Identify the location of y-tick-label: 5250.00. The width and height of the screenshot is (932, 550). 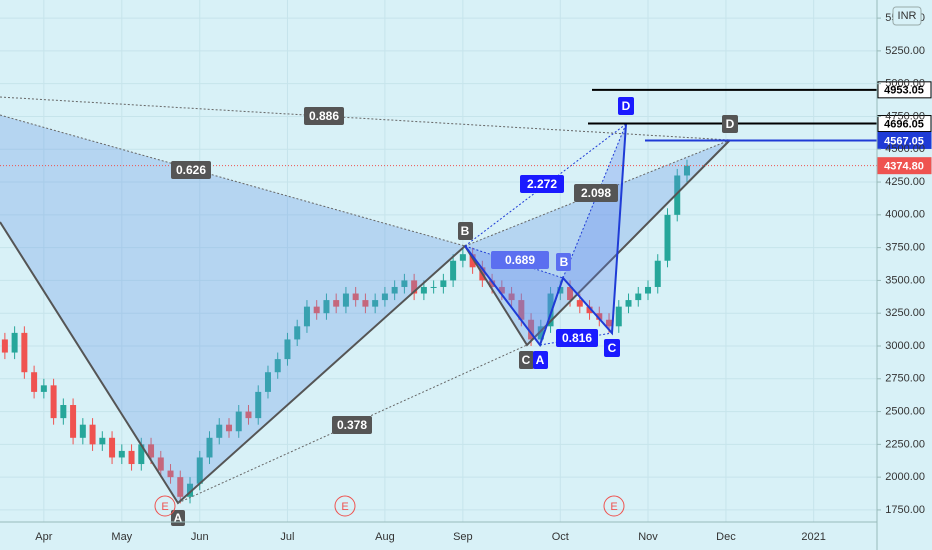
(905, 51).